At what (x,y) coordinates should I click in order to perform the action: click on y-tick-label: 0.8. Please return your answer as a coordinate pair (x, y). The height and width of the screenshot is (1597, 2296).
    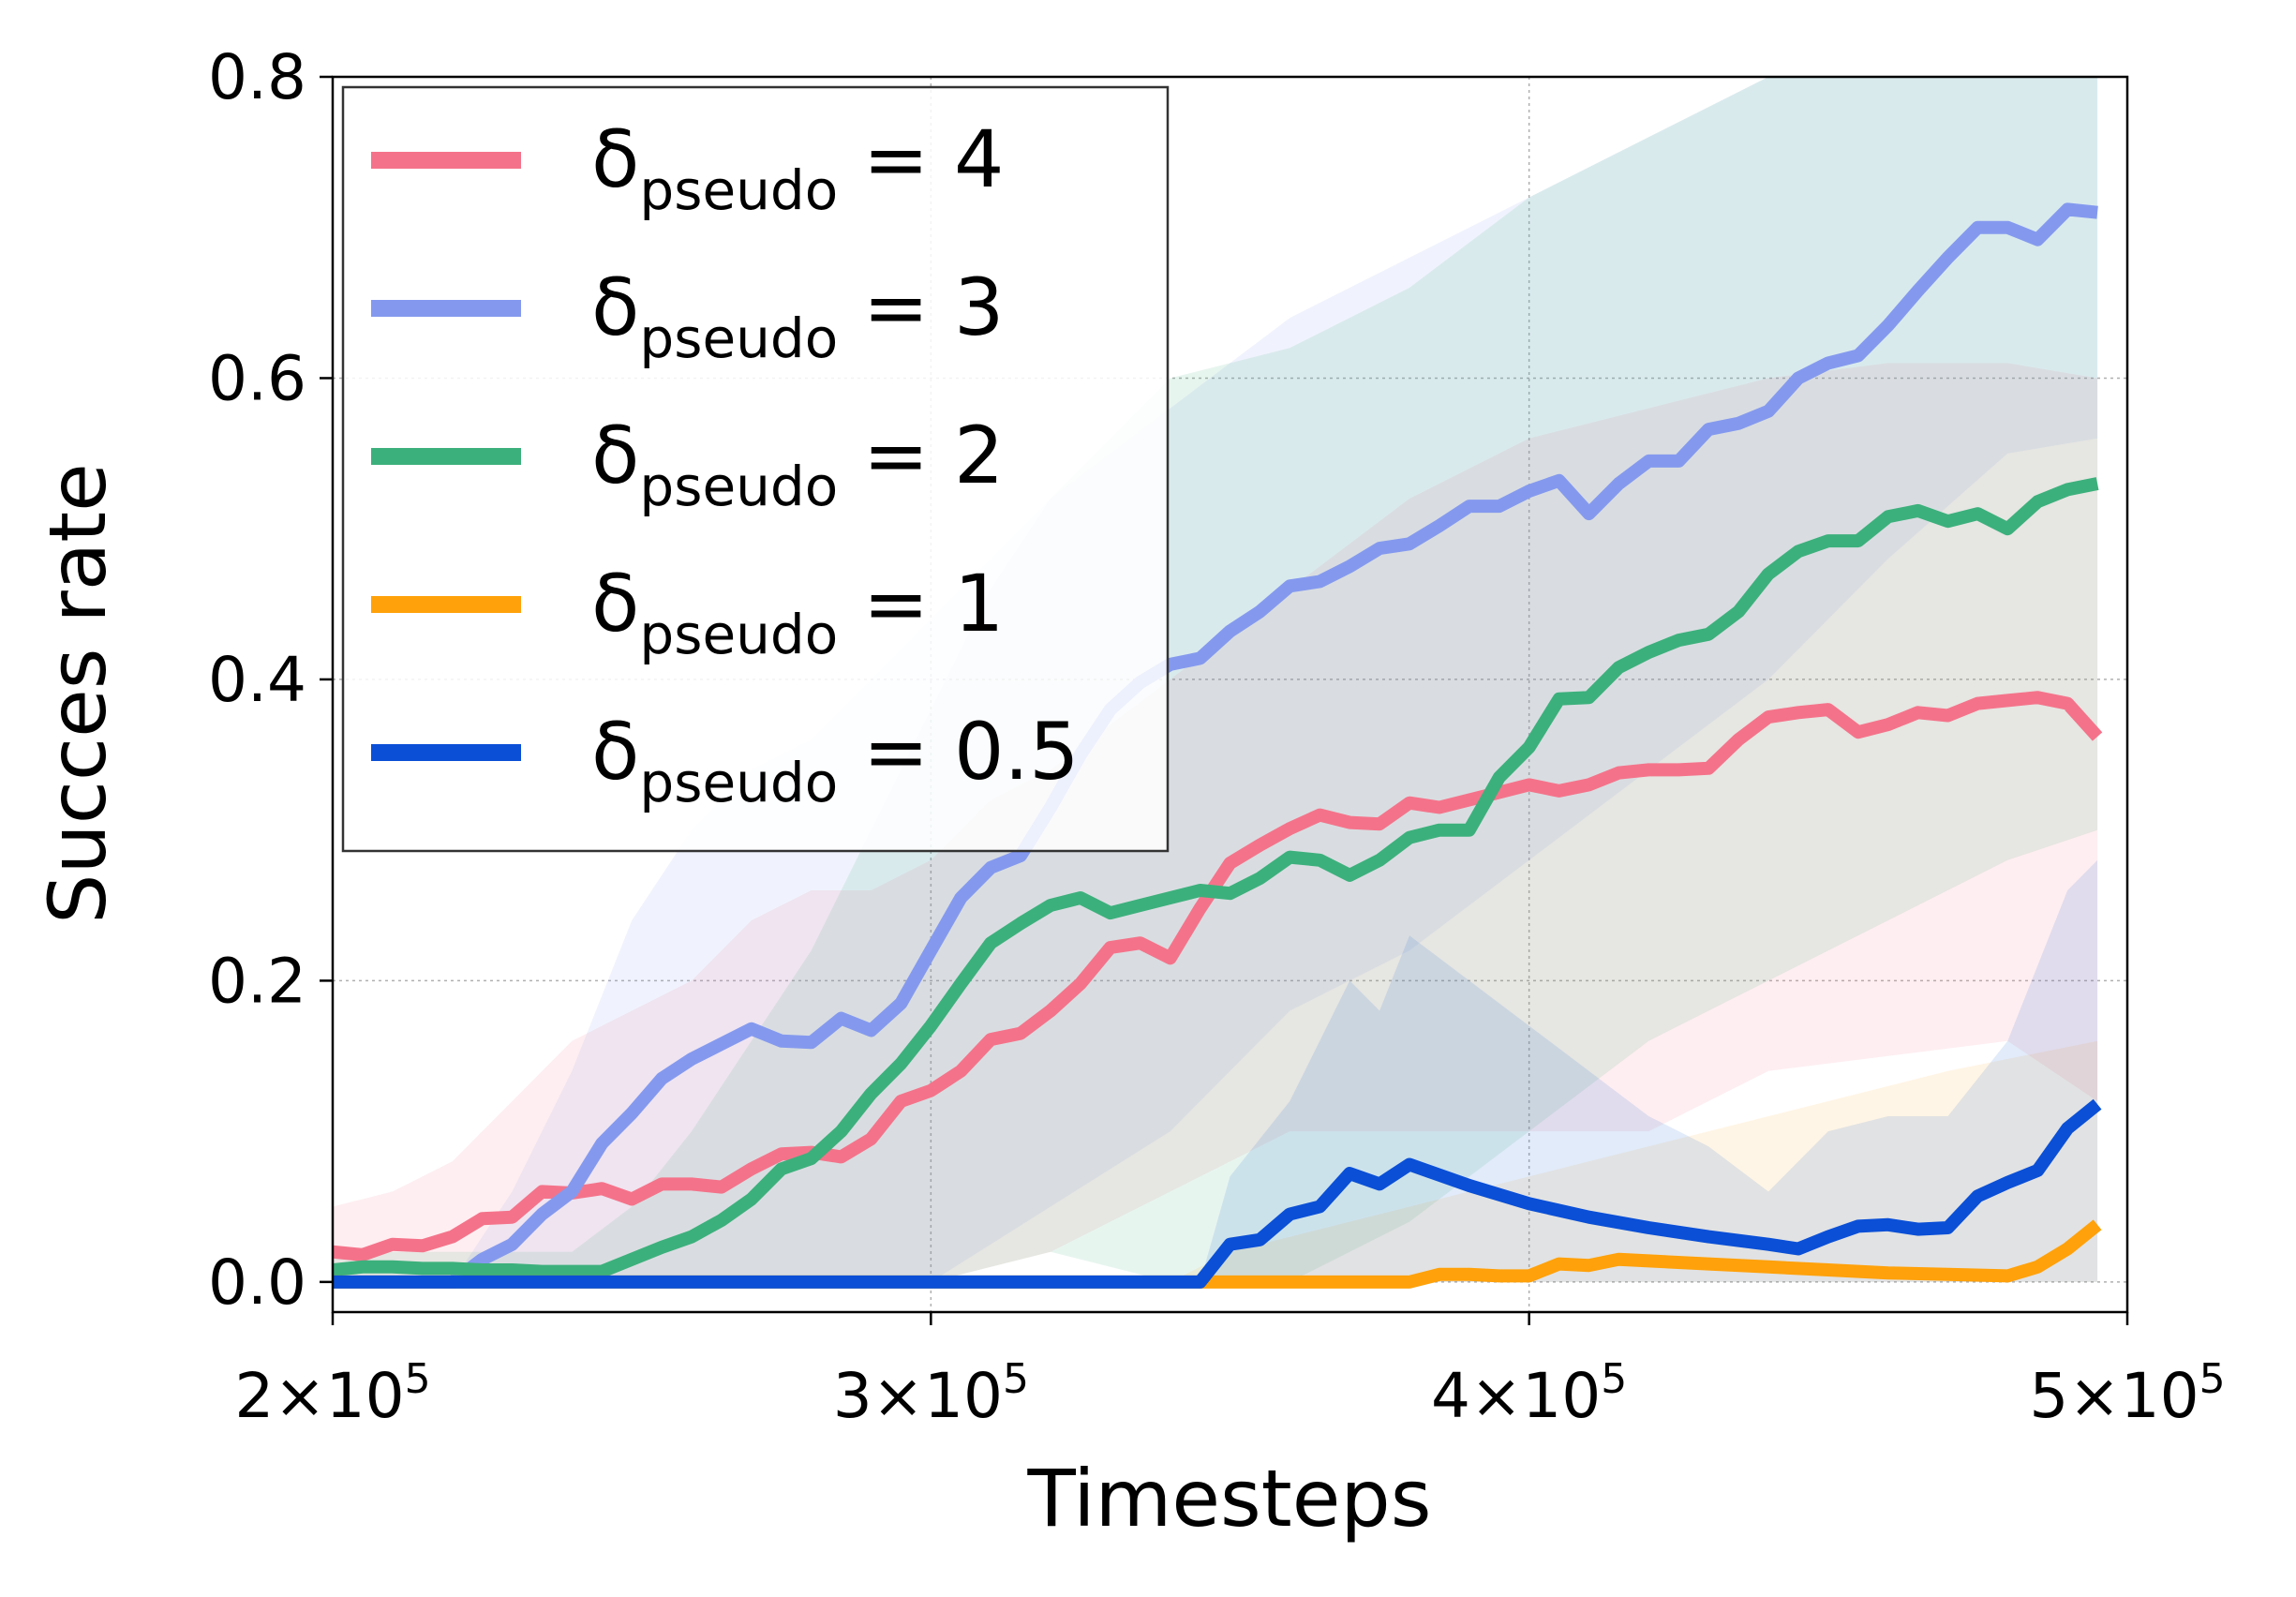
    Looking at the image, I should click on (257, 77).